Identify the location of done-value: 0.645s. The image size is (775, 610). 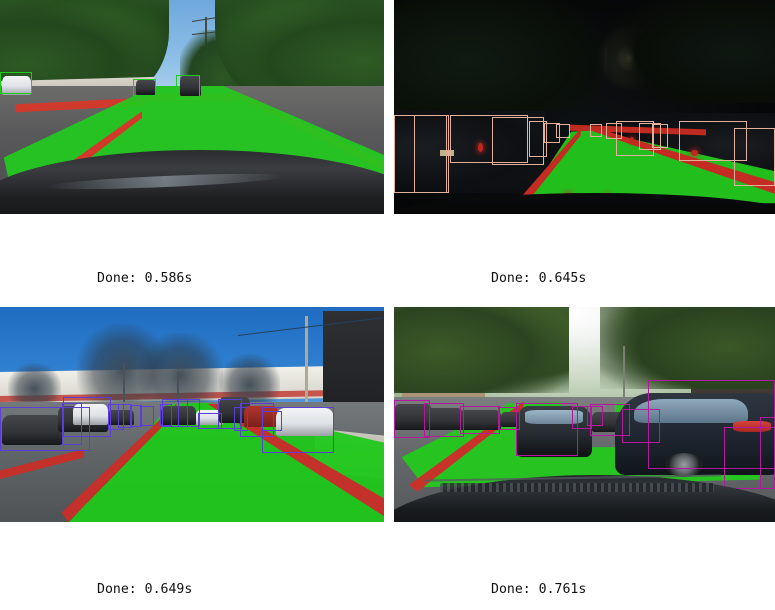
(562, 278).